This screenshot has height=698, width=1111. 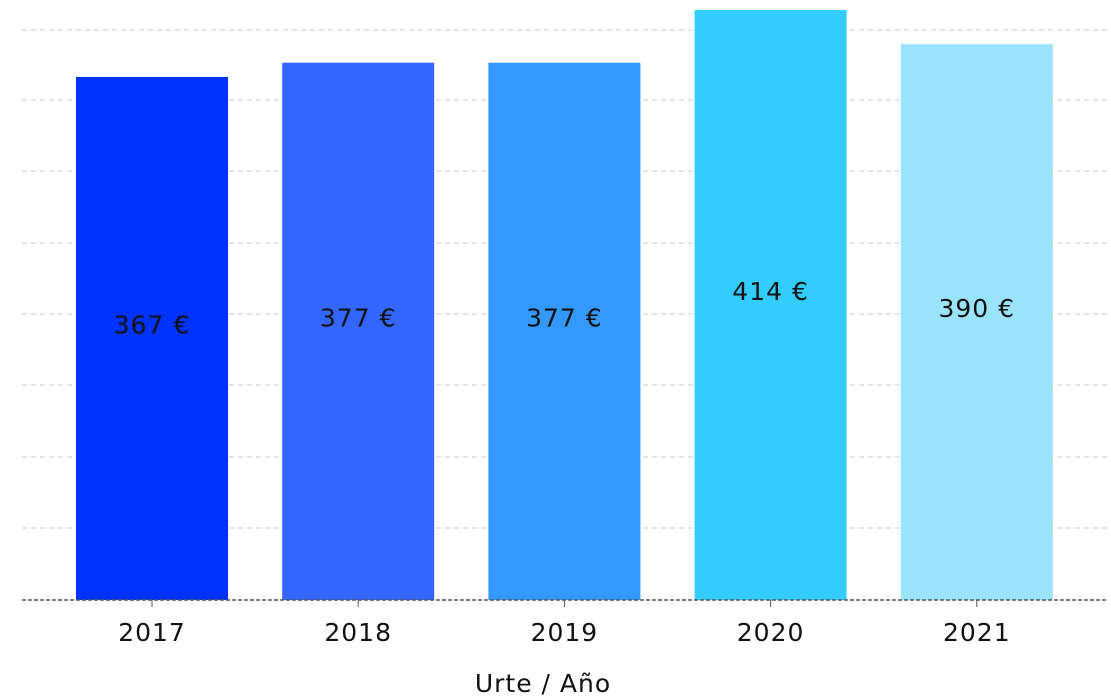 I want to click on data-label-2018: 377 €, so click(x=358, y=317).